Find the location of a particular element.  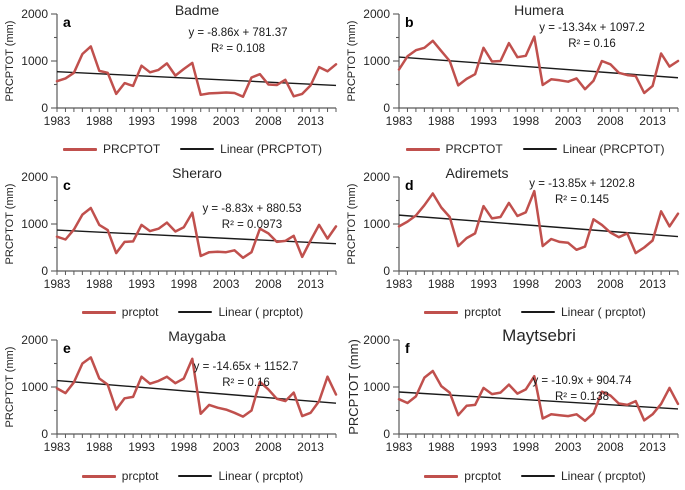

trend-equation: y = -14.65x + 1152.7 R² = 0.16 is located at coordinates (246, 375).